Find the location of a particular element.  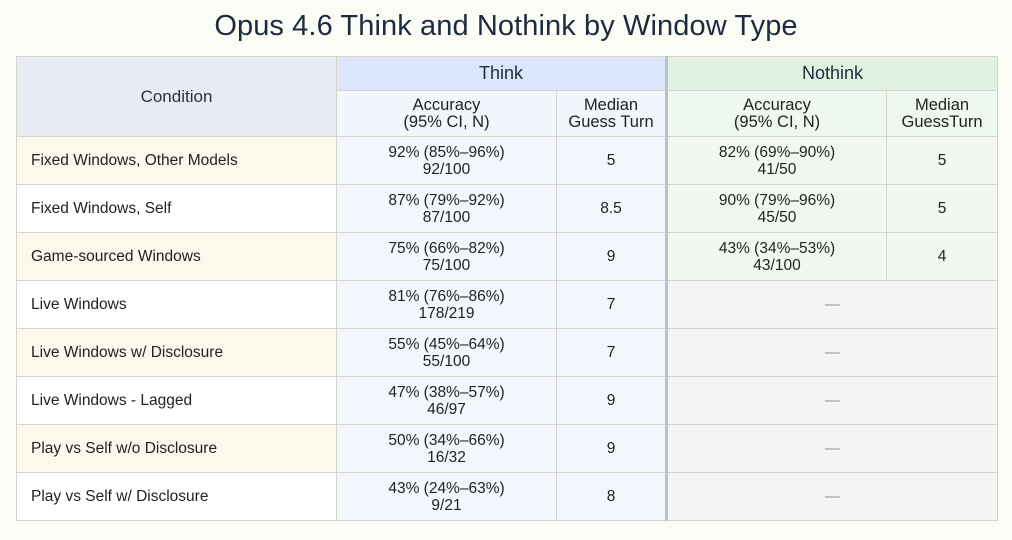

think-accuracy-cell: 87% (79%–92%) 87/100 is located at coordinates (446, 208).